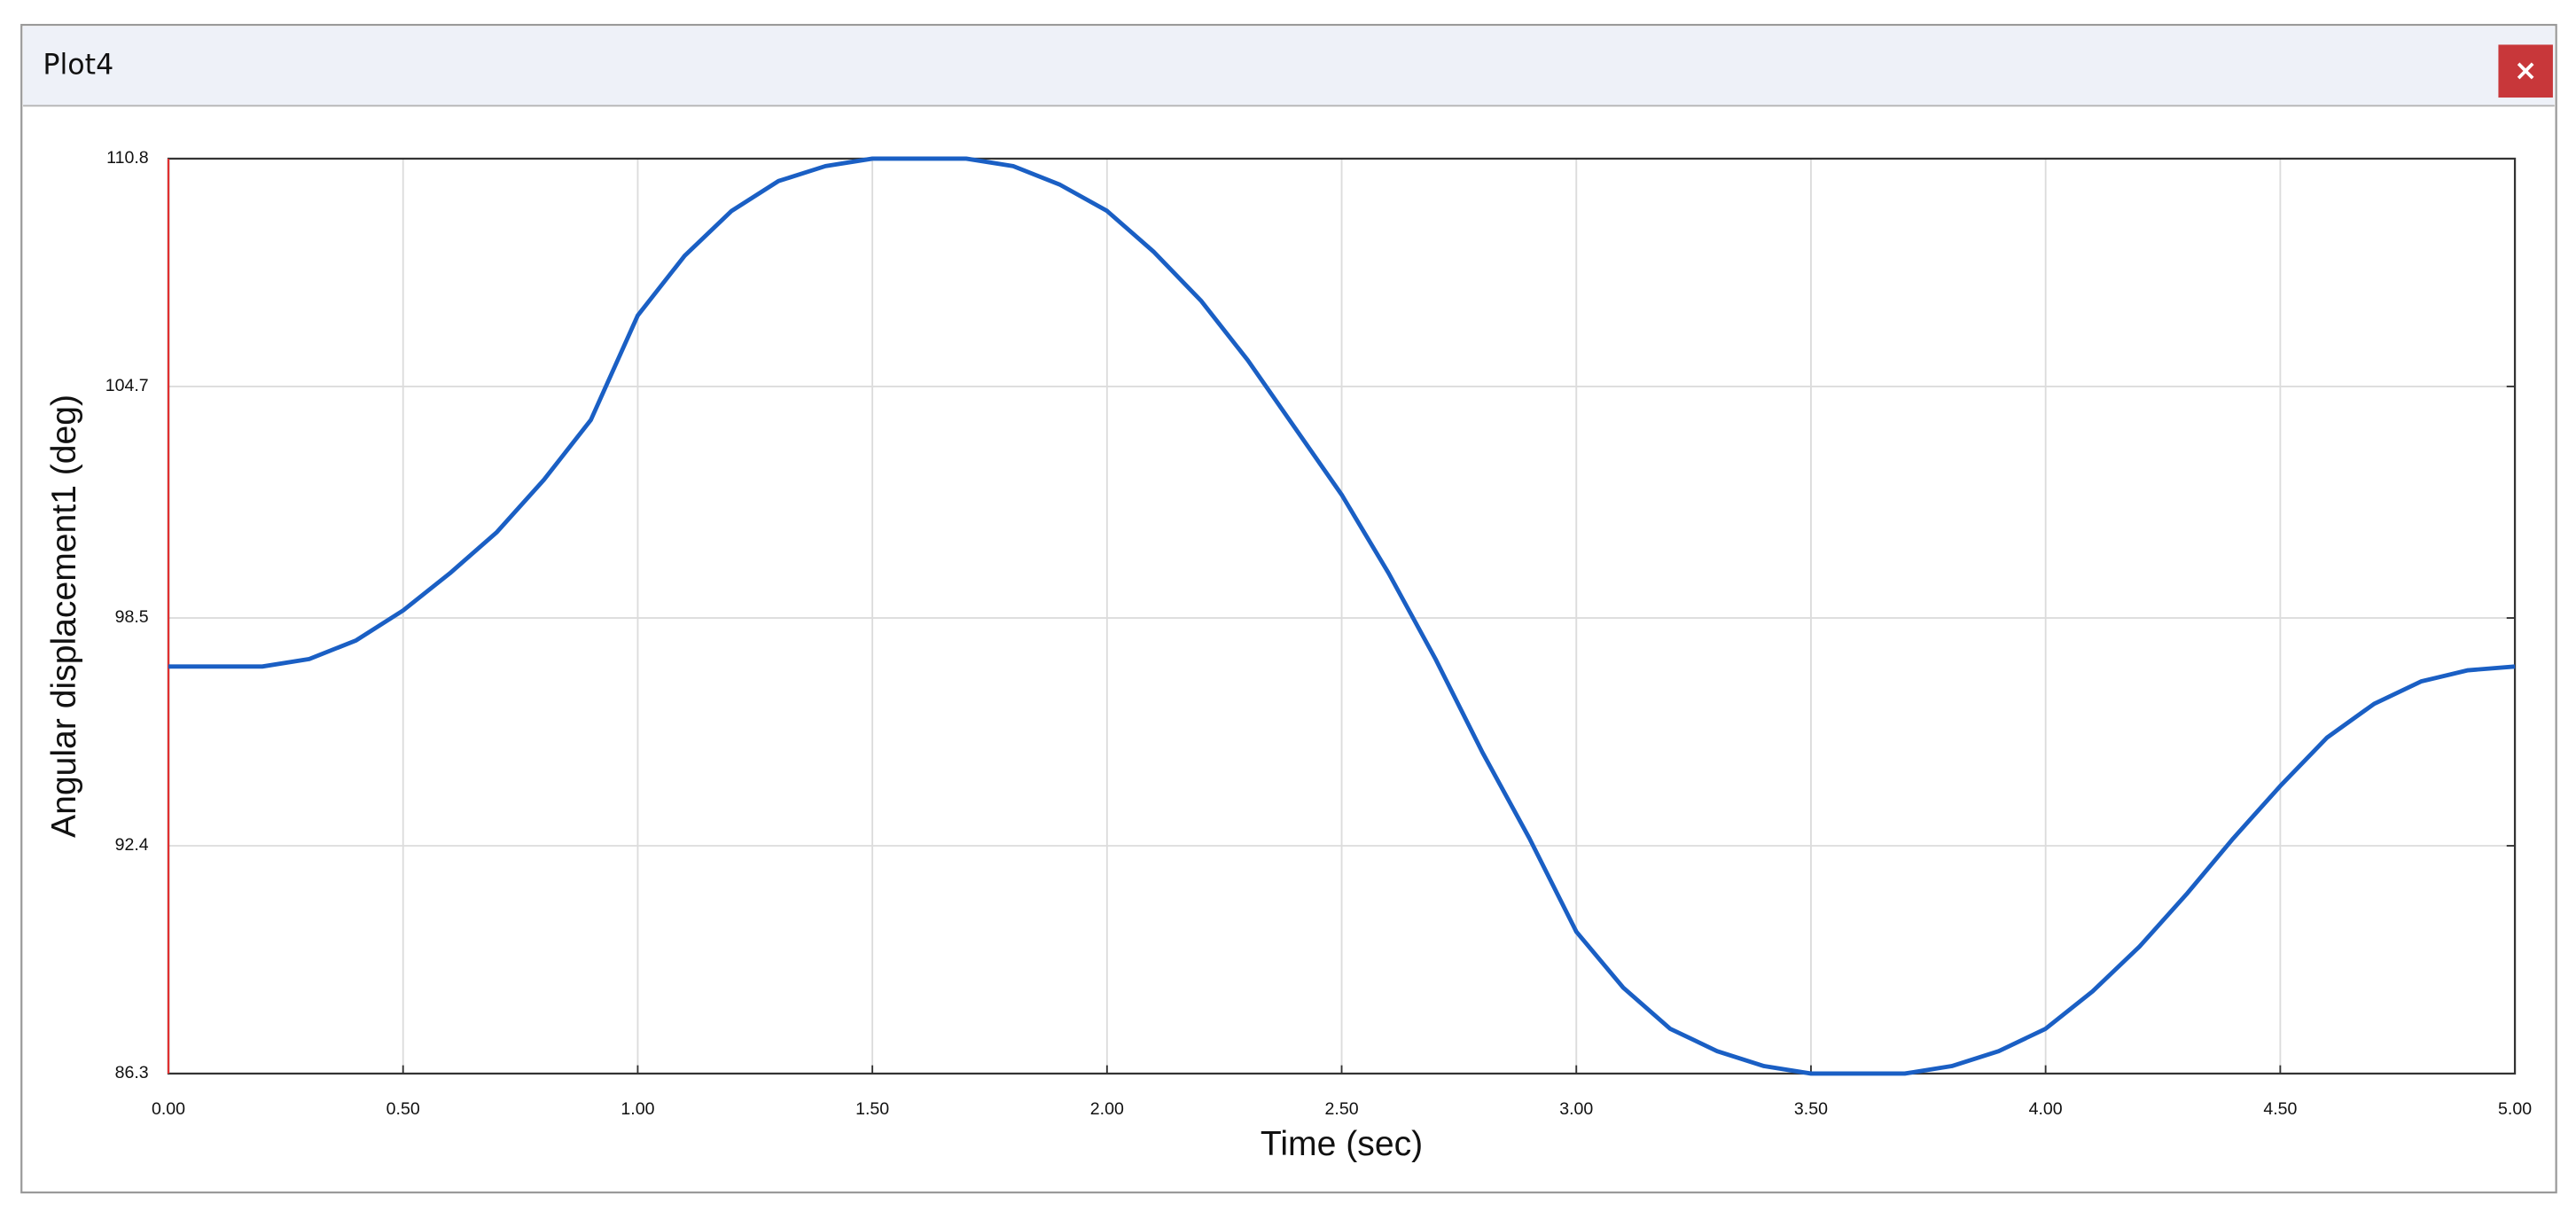 The image size is (2576, 1219). Describe the element at coordinates (128, 158) in the screenshot. I see `y-tick-label: 110.8` at that location.